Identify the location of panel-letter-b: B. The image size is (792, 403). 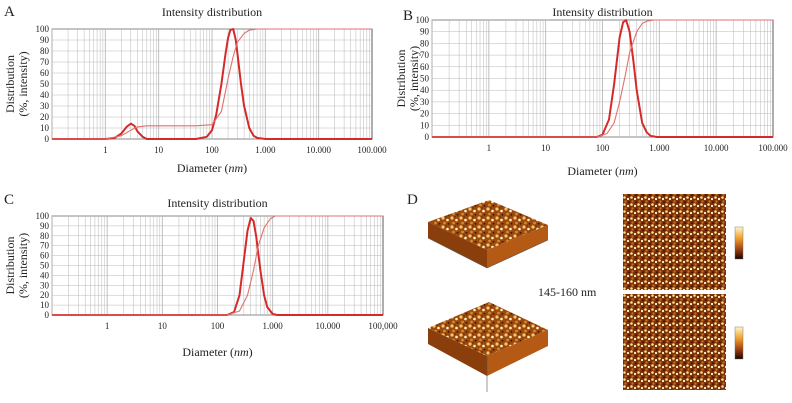
(408, 16).